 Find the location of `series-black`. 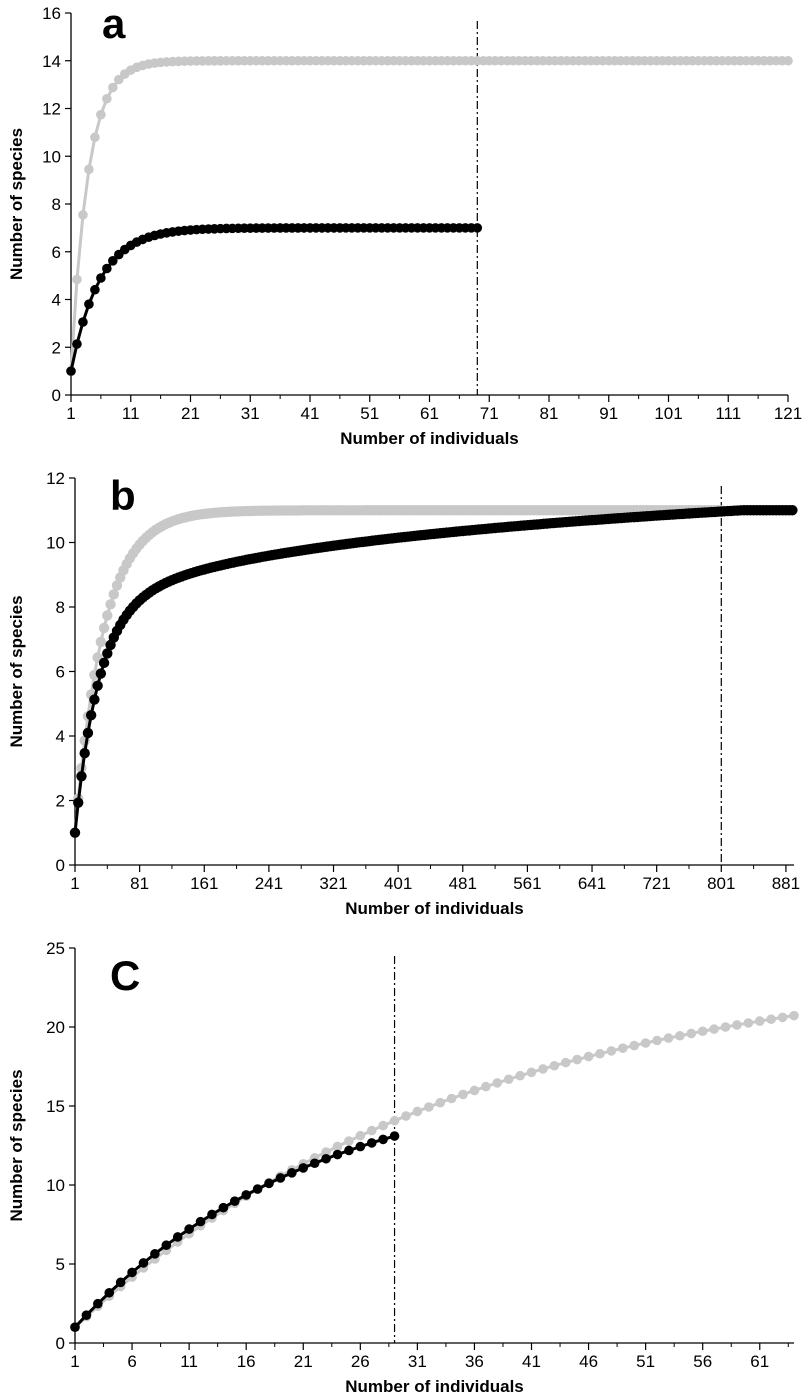

series-black is located at coordinates (235, 1231).